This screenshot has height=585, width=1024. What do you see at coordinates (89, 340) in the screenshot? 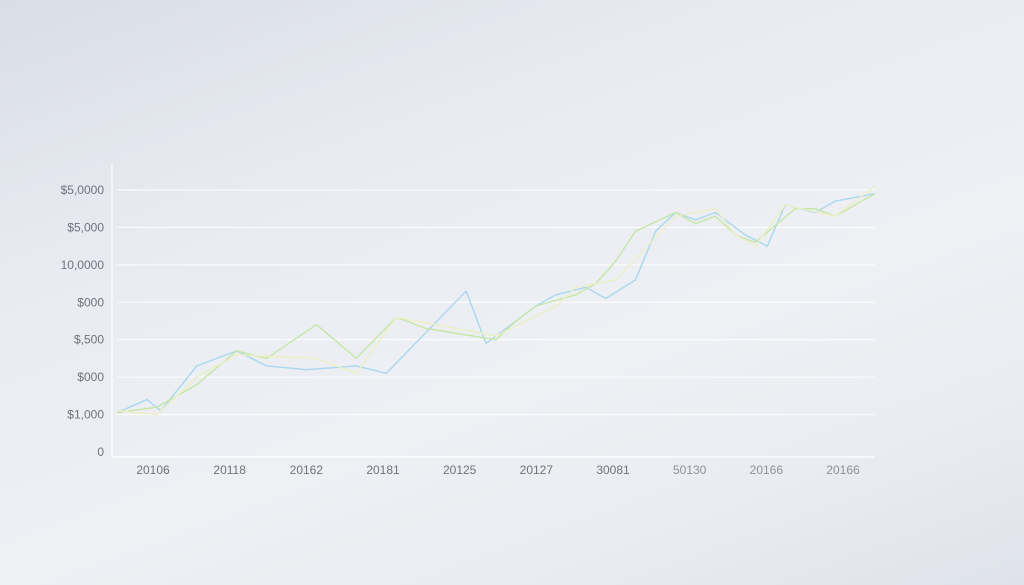
I see `y-tick-label: $,500` at bounding box center [89, 340].